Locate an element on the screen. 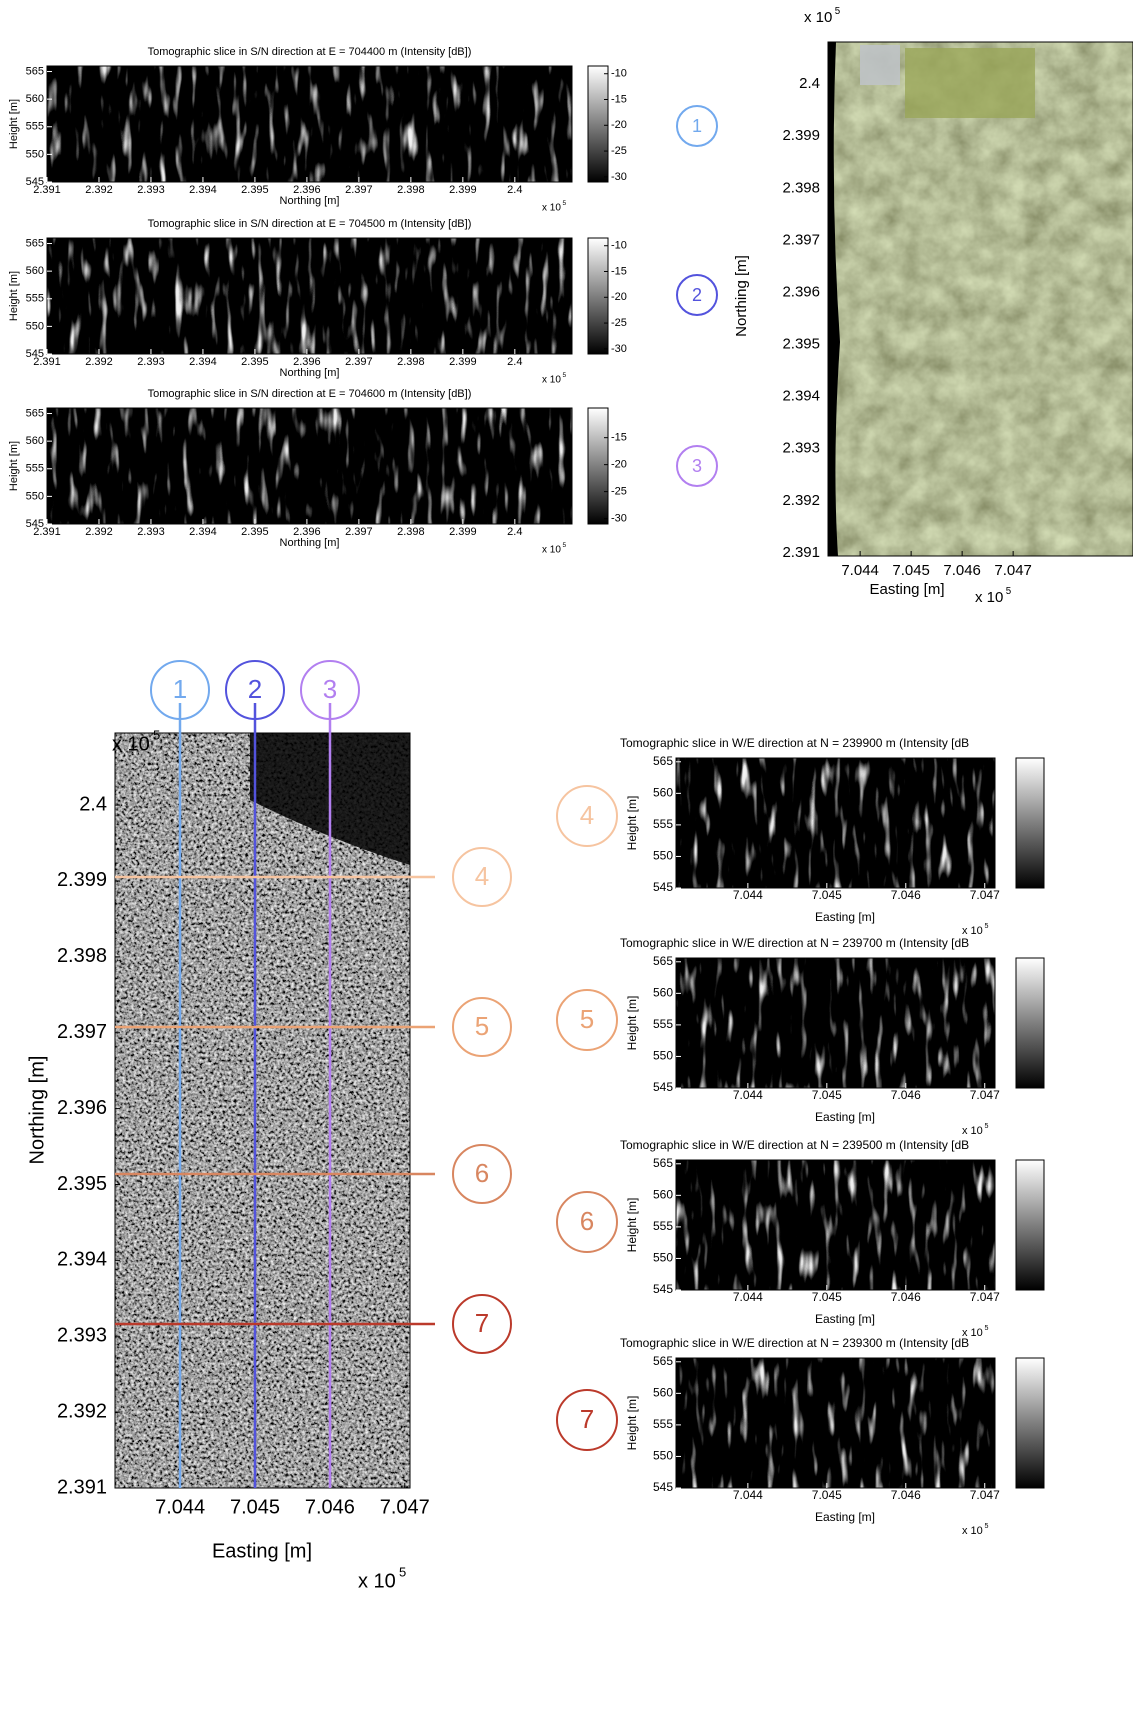 The image size is (1133, 1714). x-tick-label: 2.396 is located at coordinates (307, 190).